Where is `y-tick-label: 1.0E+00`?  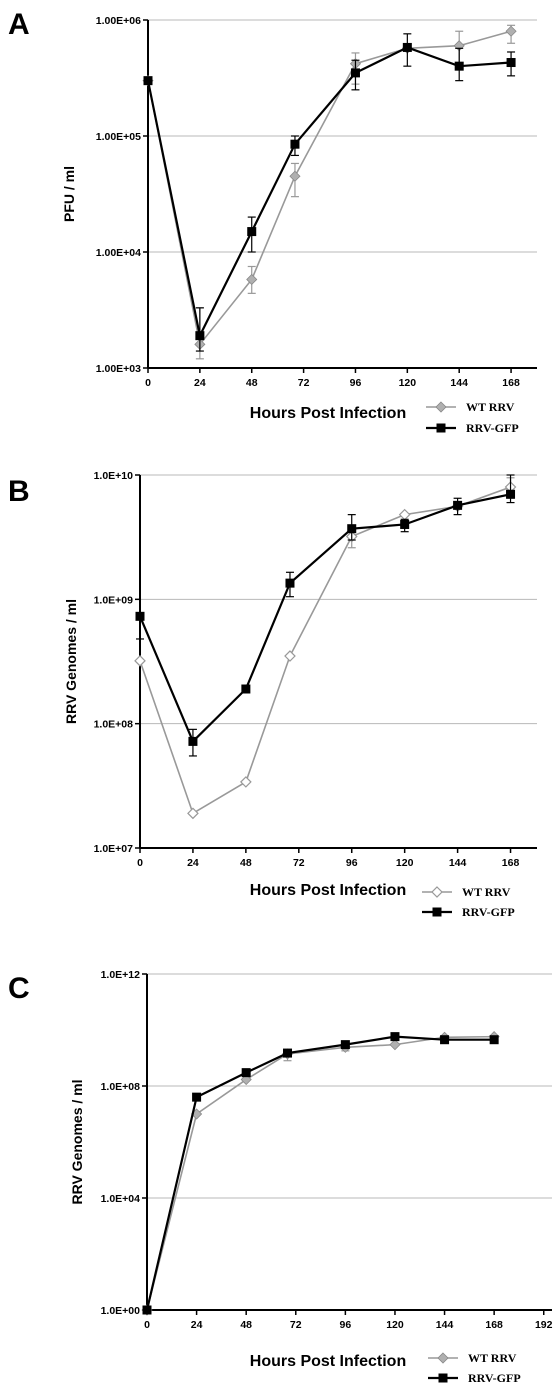 y-tick-label: 1.0E+00 is located at coordinates (121, 1311).